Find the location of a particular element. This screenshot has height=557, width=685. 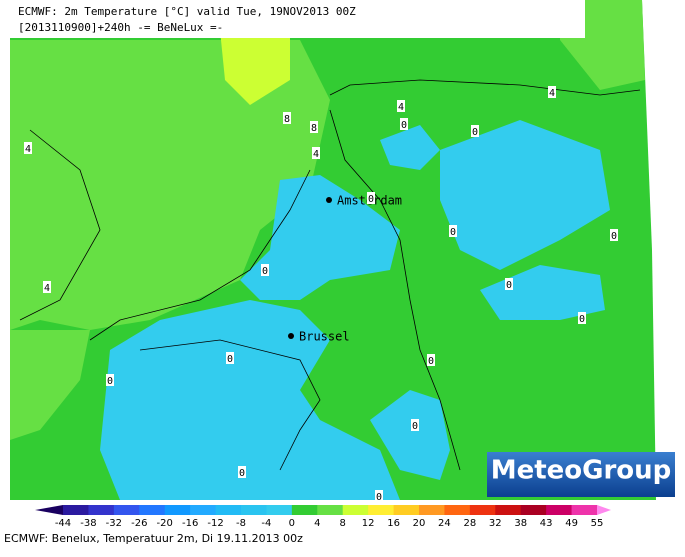

colorbar-label: 8 is located at coordinates (343, 523).